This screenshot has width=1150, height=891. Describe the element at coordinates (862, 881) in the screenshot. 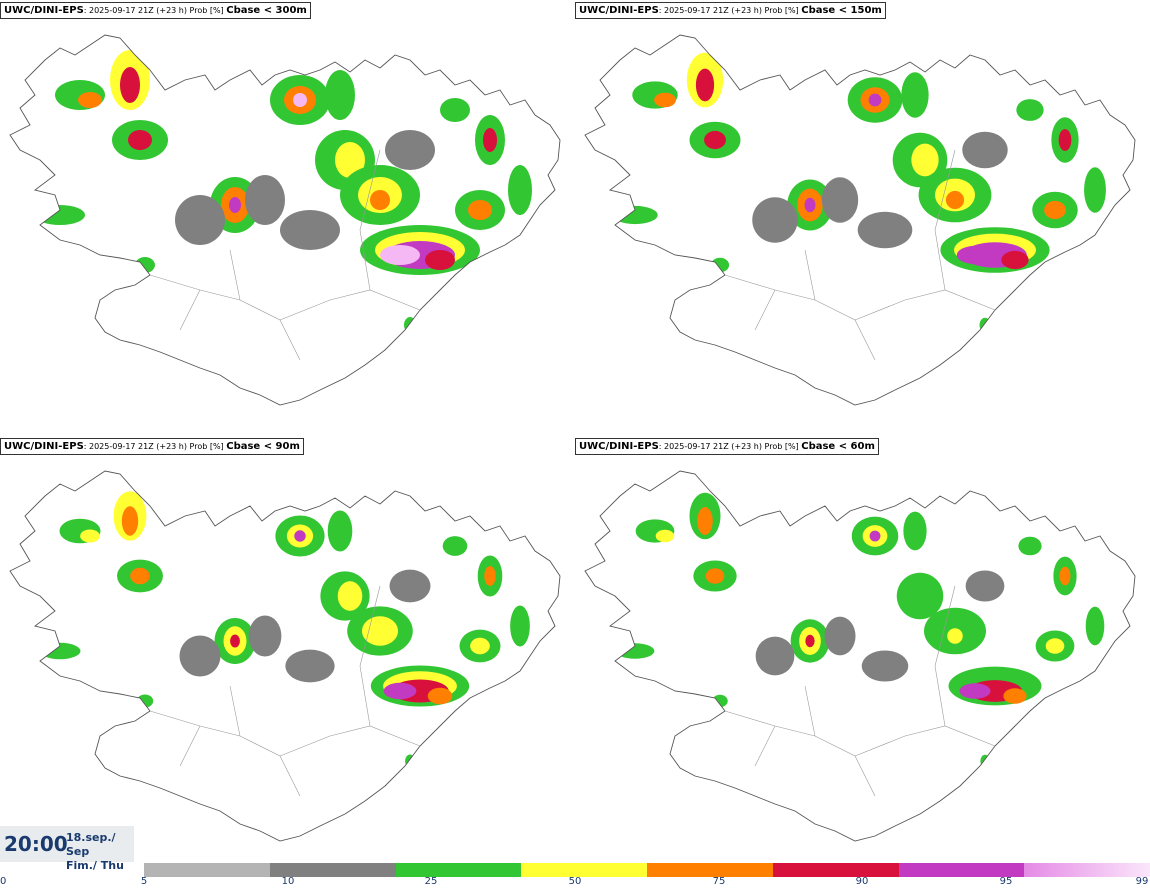

I see `legend-tick: 90` at that location.